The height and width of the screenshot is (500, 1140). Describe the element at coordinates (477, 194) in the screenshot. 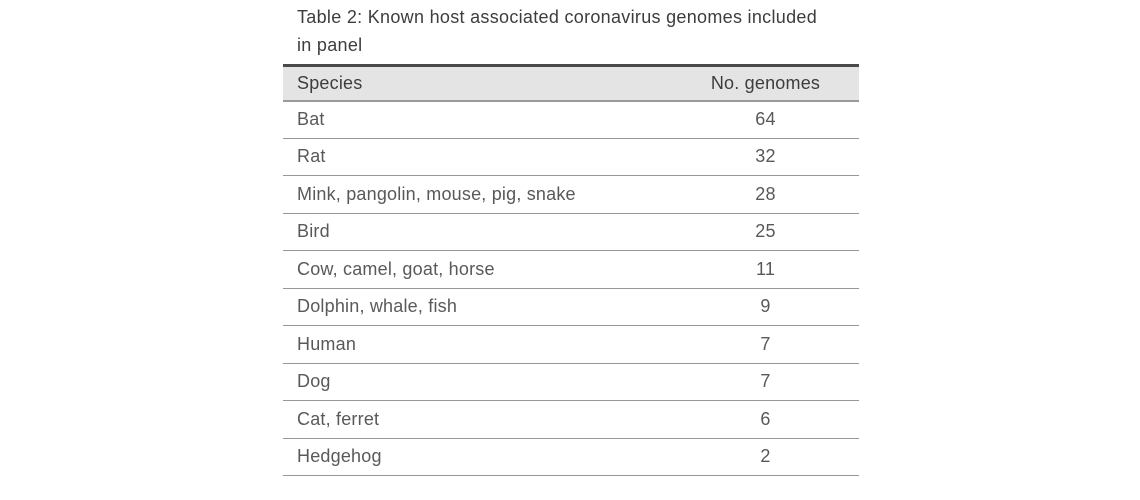

I see `species-cell: Mink, pangolin, mouse, pig, snake` at that location.